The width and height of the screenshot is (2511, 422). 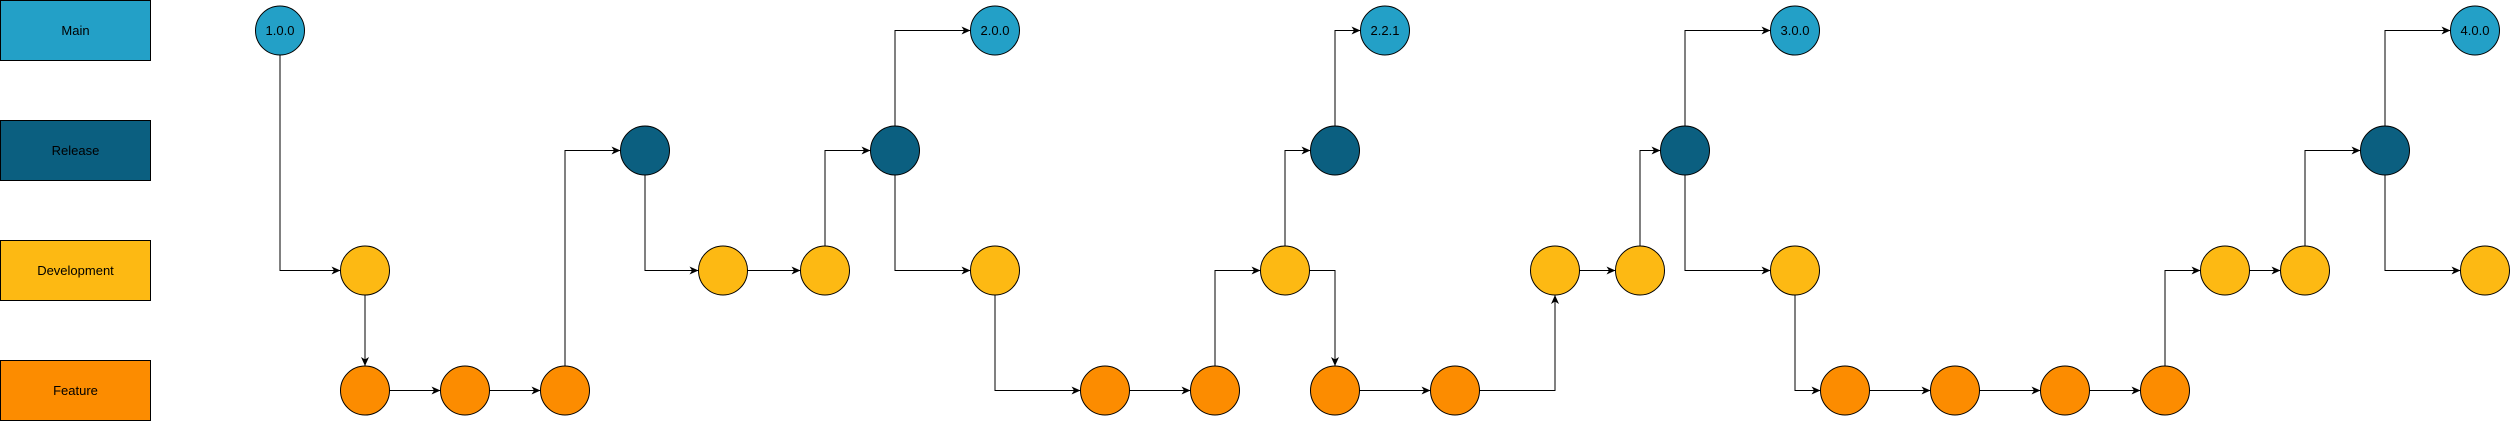 I want to click on edge-d8-to-f8, so click(x=1807, y=345).